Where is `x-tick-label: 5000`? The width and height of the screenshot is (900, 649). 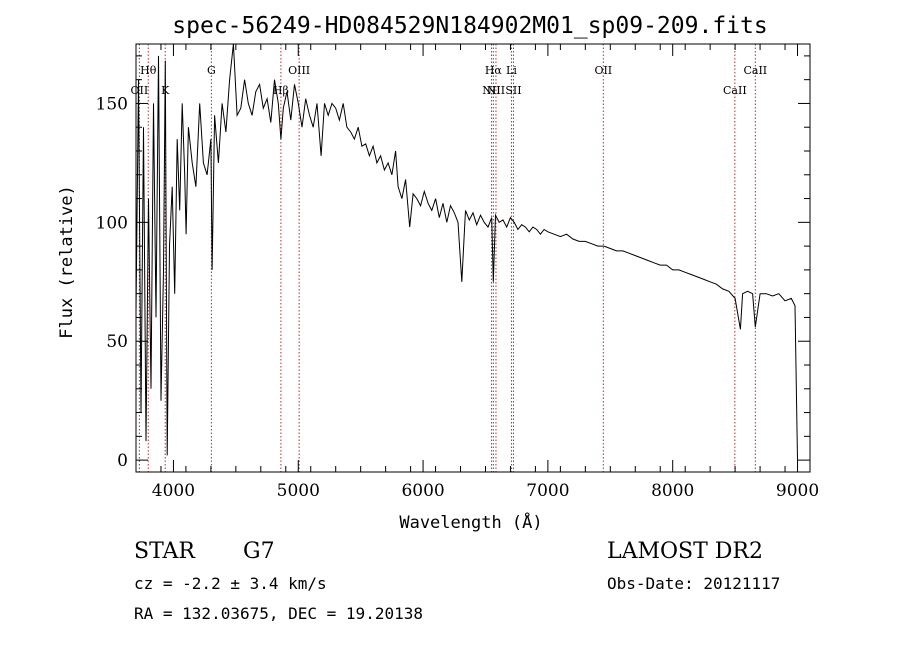 x-tick-label: 5000 is located at coordinates (298, 491).